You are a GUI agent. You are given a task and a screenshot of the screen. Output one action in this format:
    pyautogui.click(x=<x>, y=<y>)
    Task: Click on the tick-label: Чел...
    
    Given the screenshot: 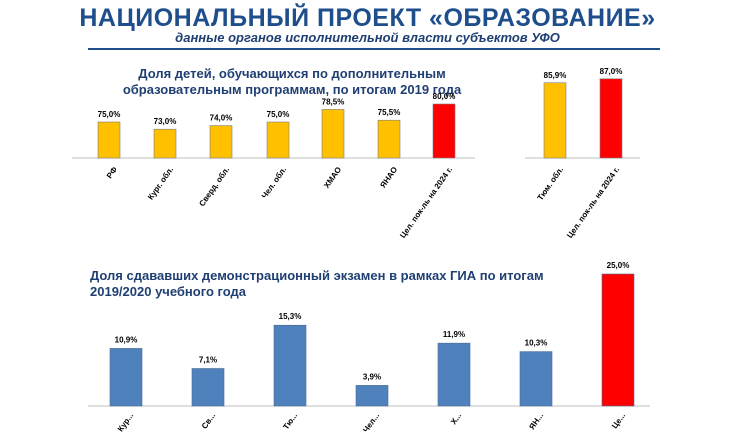 What is the action you would take?
    pyautogui.click(x=371, y=422)
    